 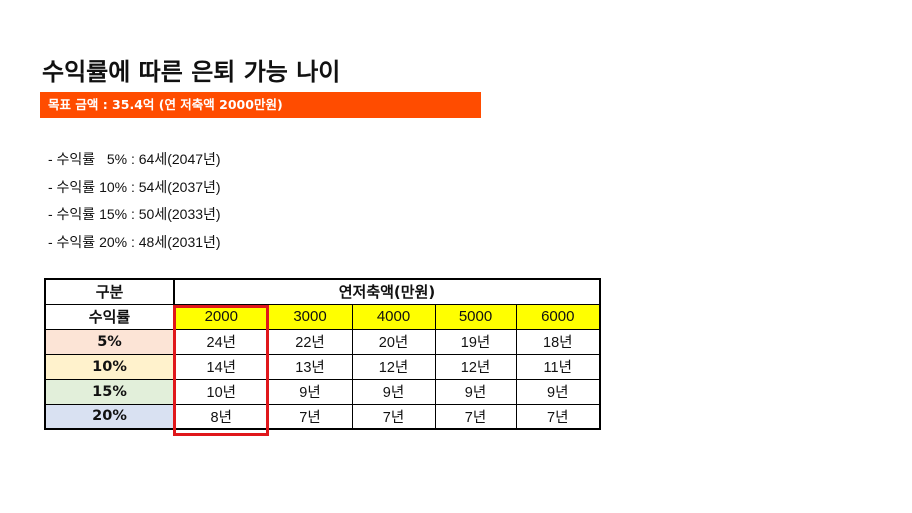 What do you see at coordinates (310, 341) in the screenshot?
I see `table-cell: 22년` at bounding box center [310, 341].